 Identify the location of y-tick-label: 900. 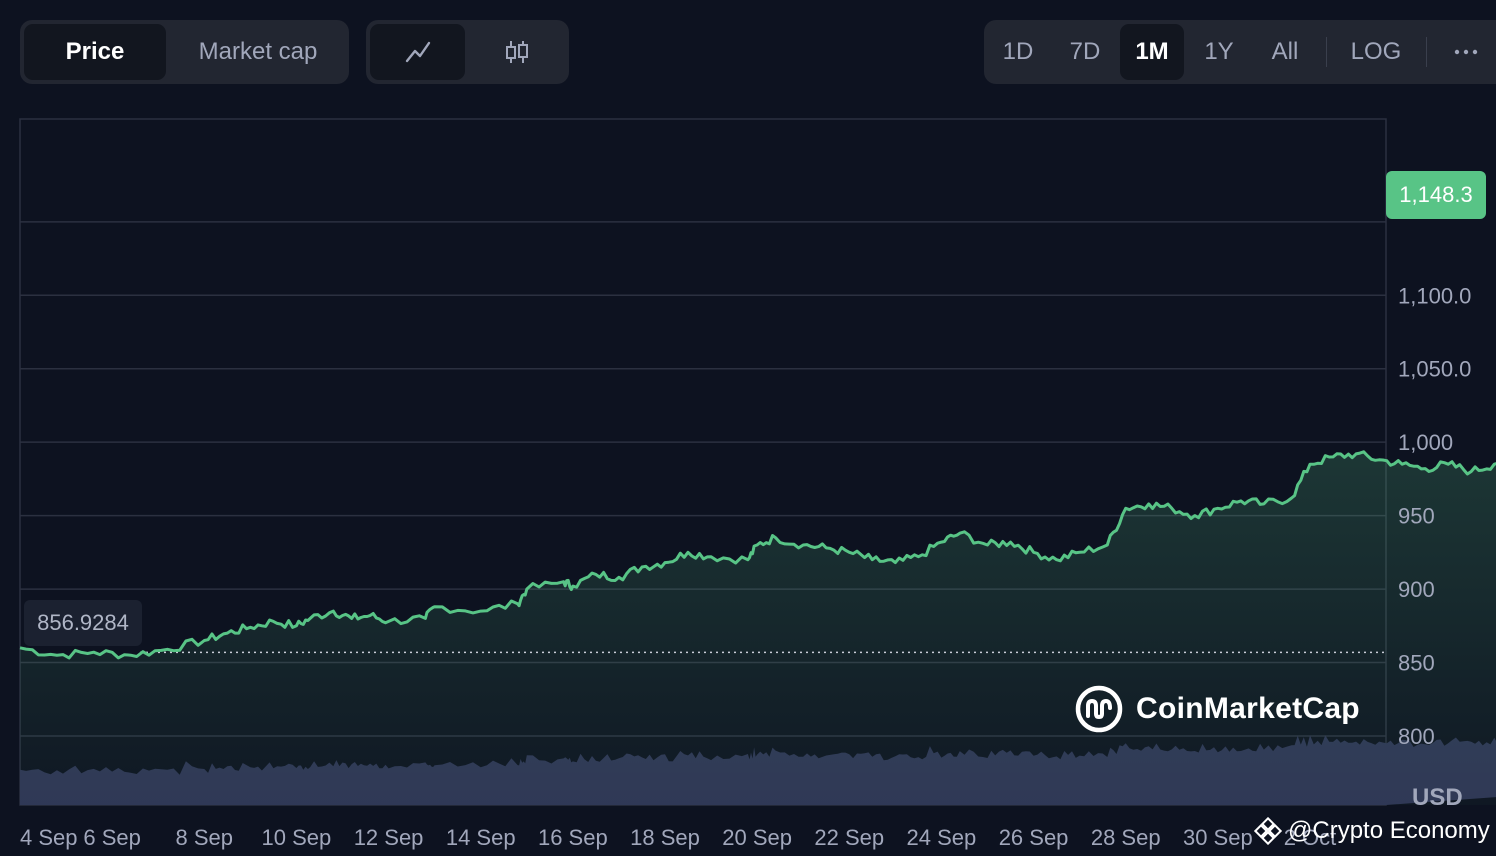
(1416, 589).